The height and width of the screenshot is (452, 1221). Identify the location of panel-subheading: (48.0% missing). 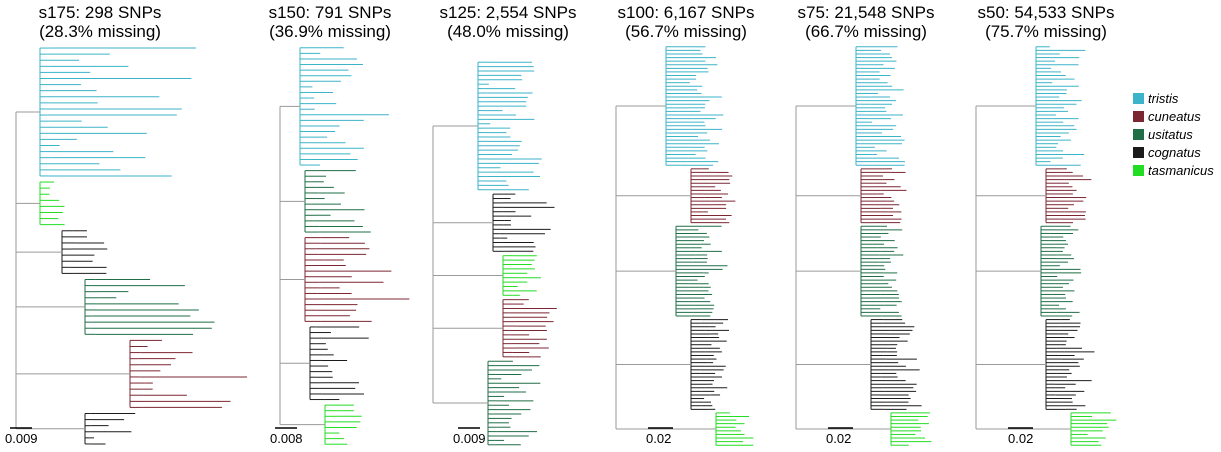
(508, 31).